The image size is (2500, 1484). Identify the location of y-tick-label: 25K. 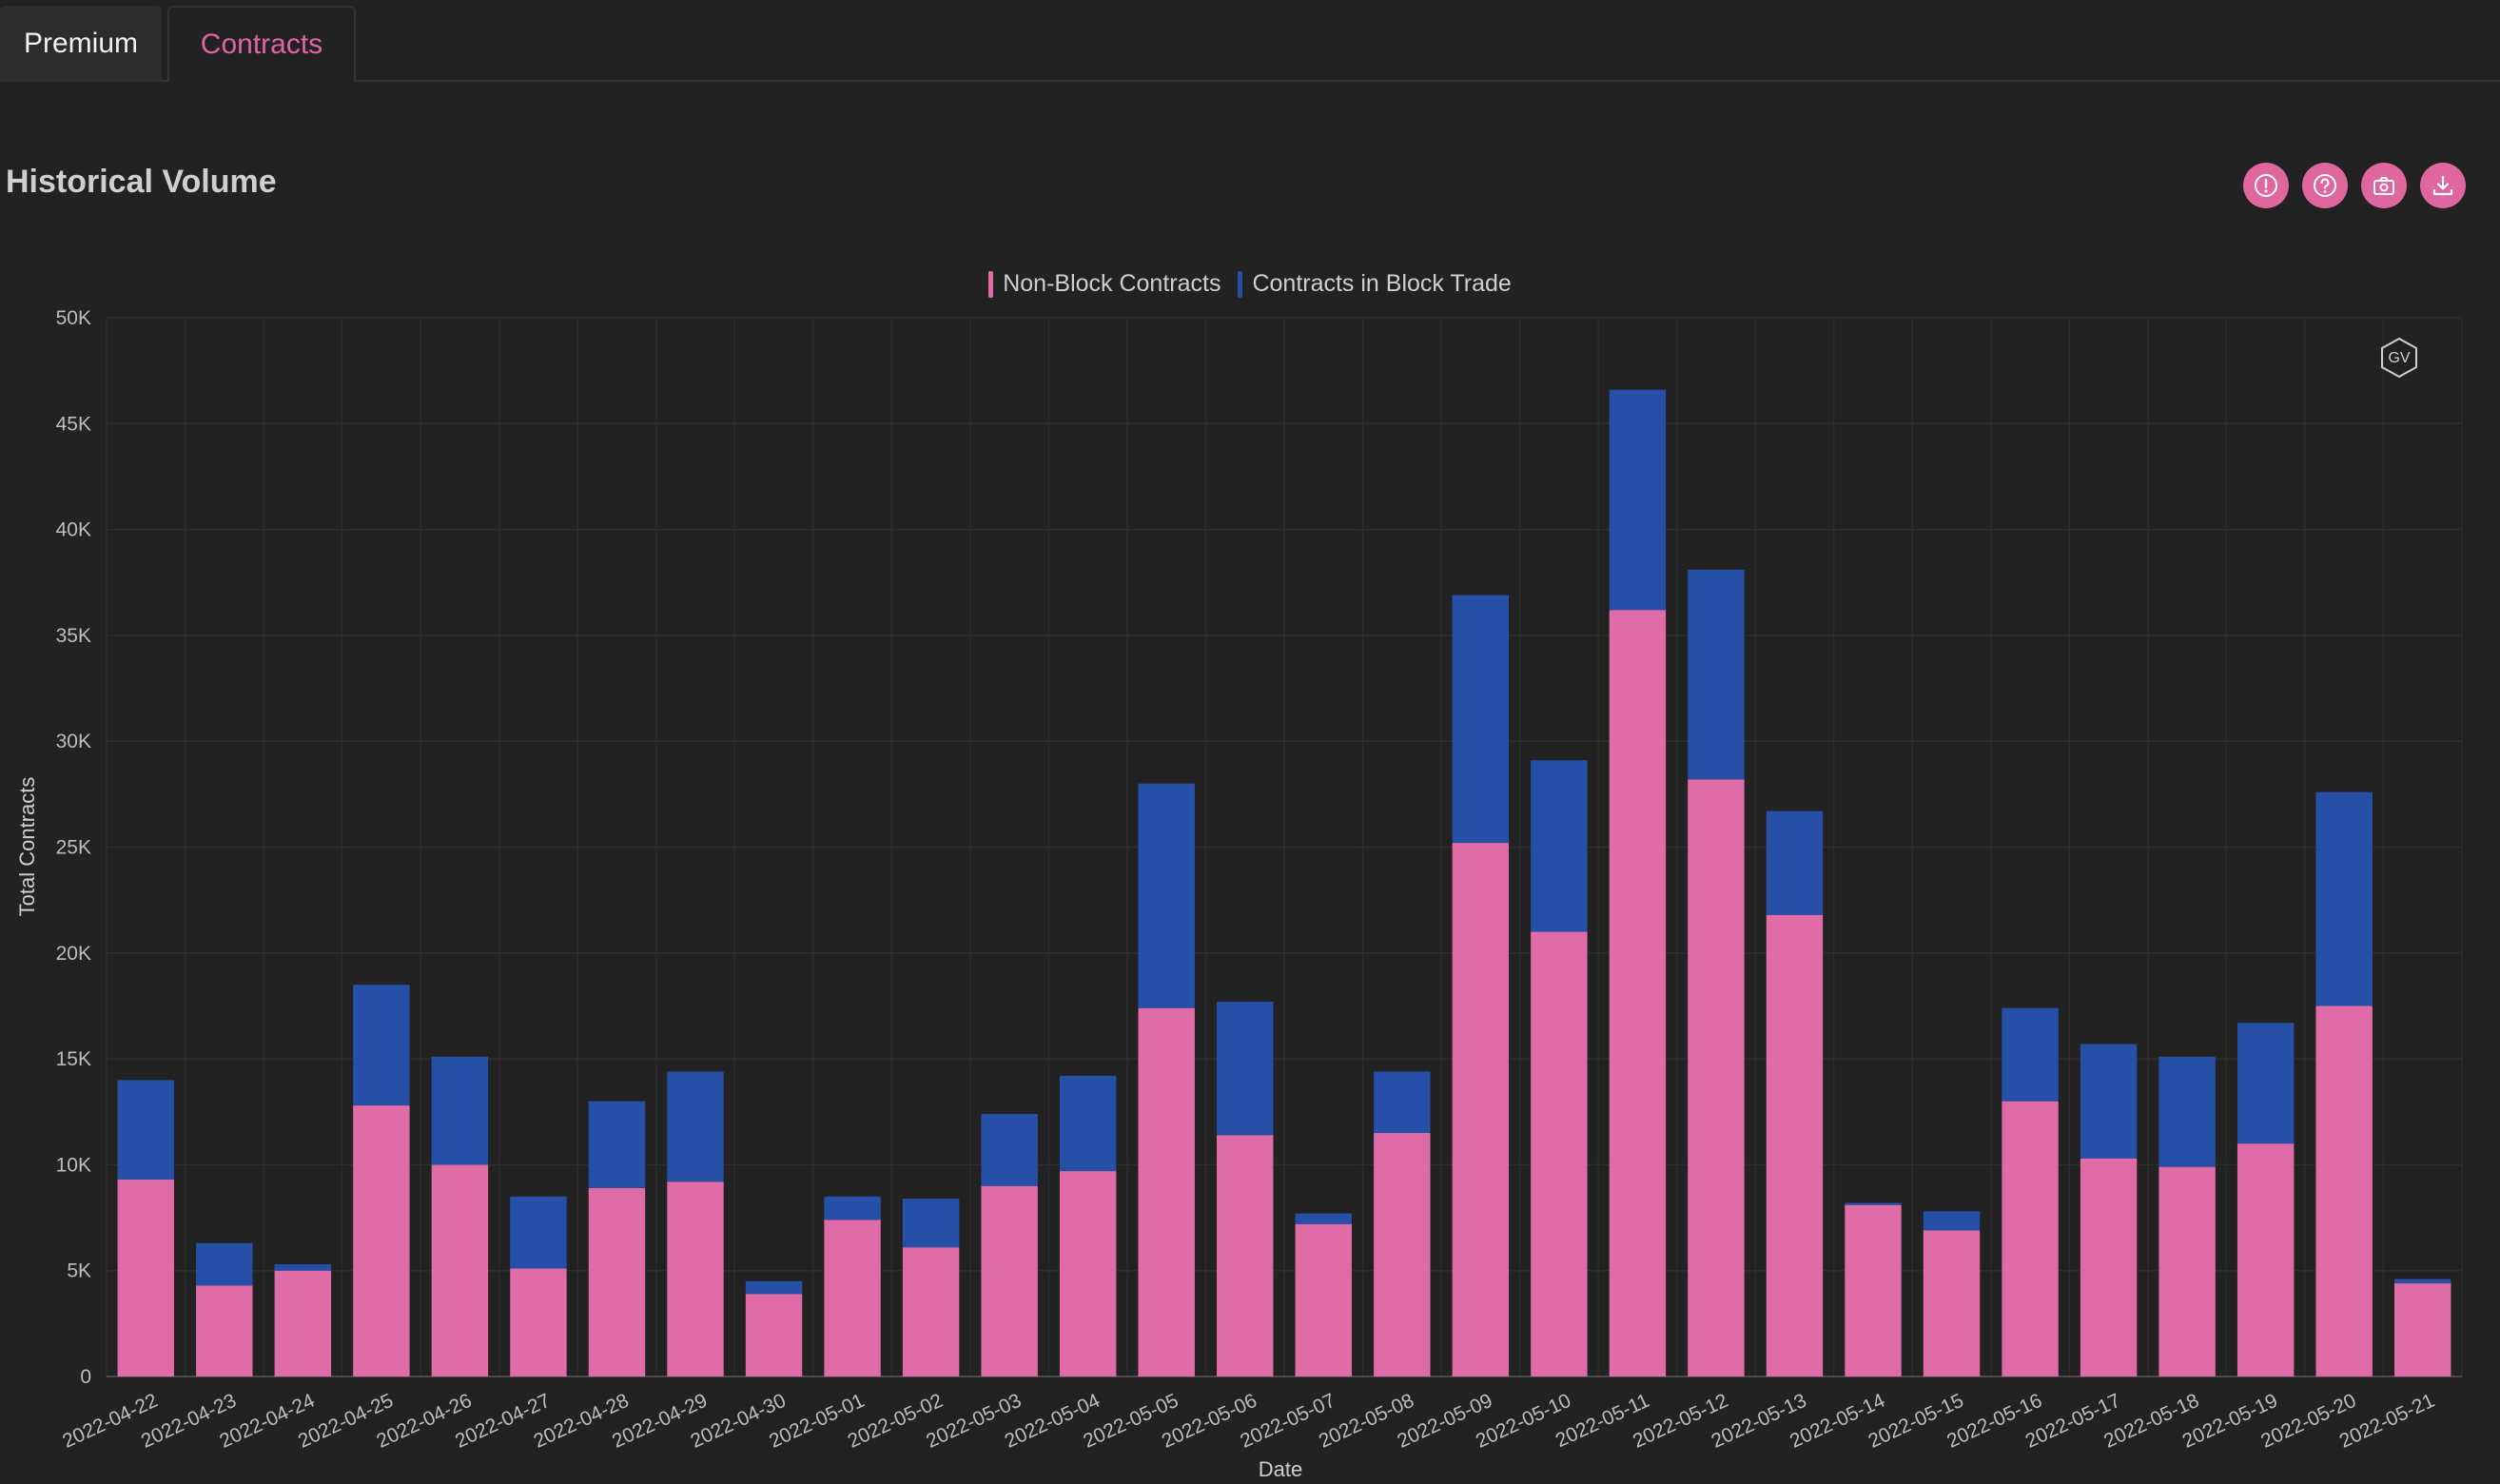
(73, 848).